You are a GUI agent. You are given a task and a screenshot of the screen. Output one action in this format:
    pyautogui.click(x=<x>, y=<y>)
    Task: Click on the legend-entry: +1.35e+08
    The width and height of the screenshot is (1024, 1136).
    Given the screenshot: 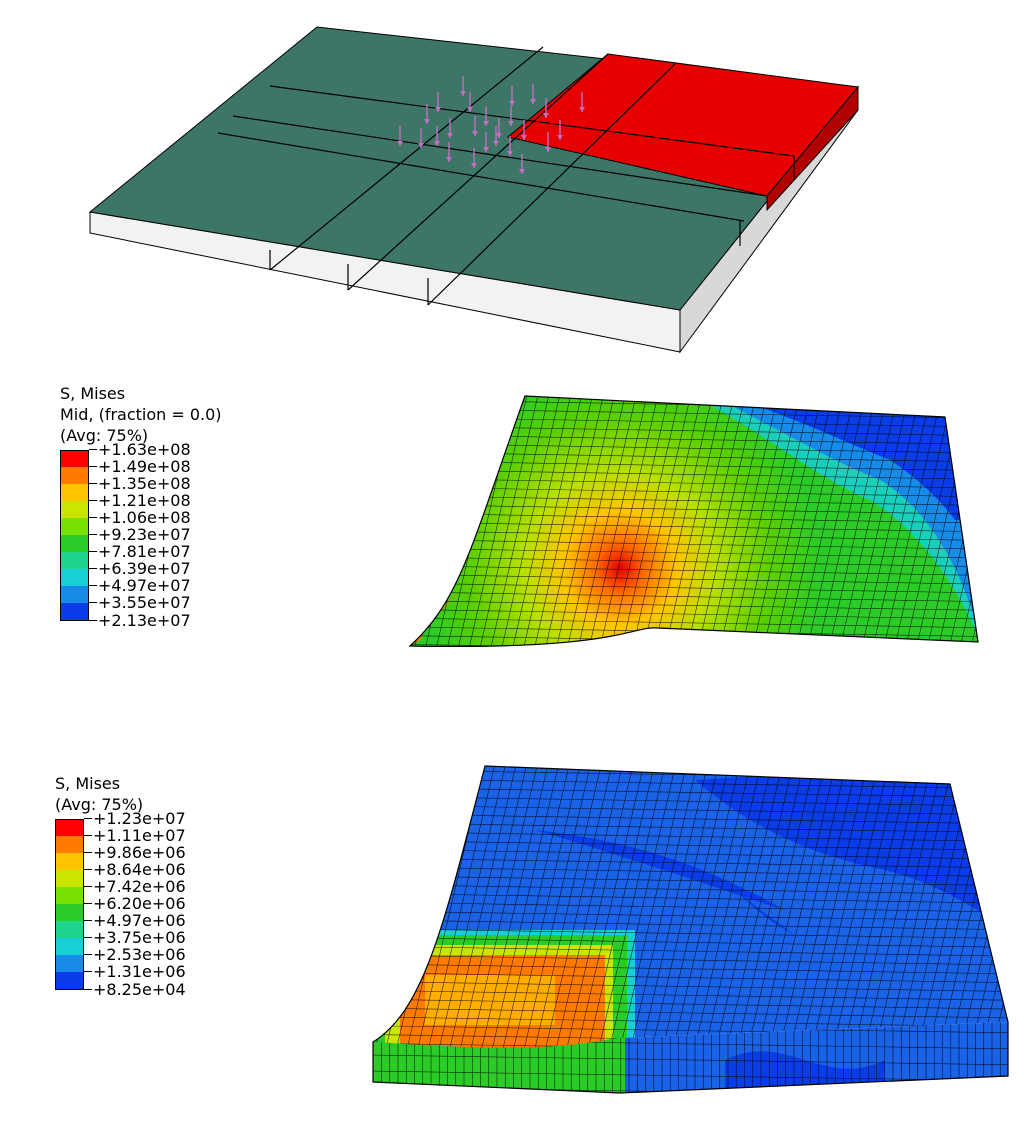 What is the action you would take?
    pyautogui.click(x=125, y=487)
    